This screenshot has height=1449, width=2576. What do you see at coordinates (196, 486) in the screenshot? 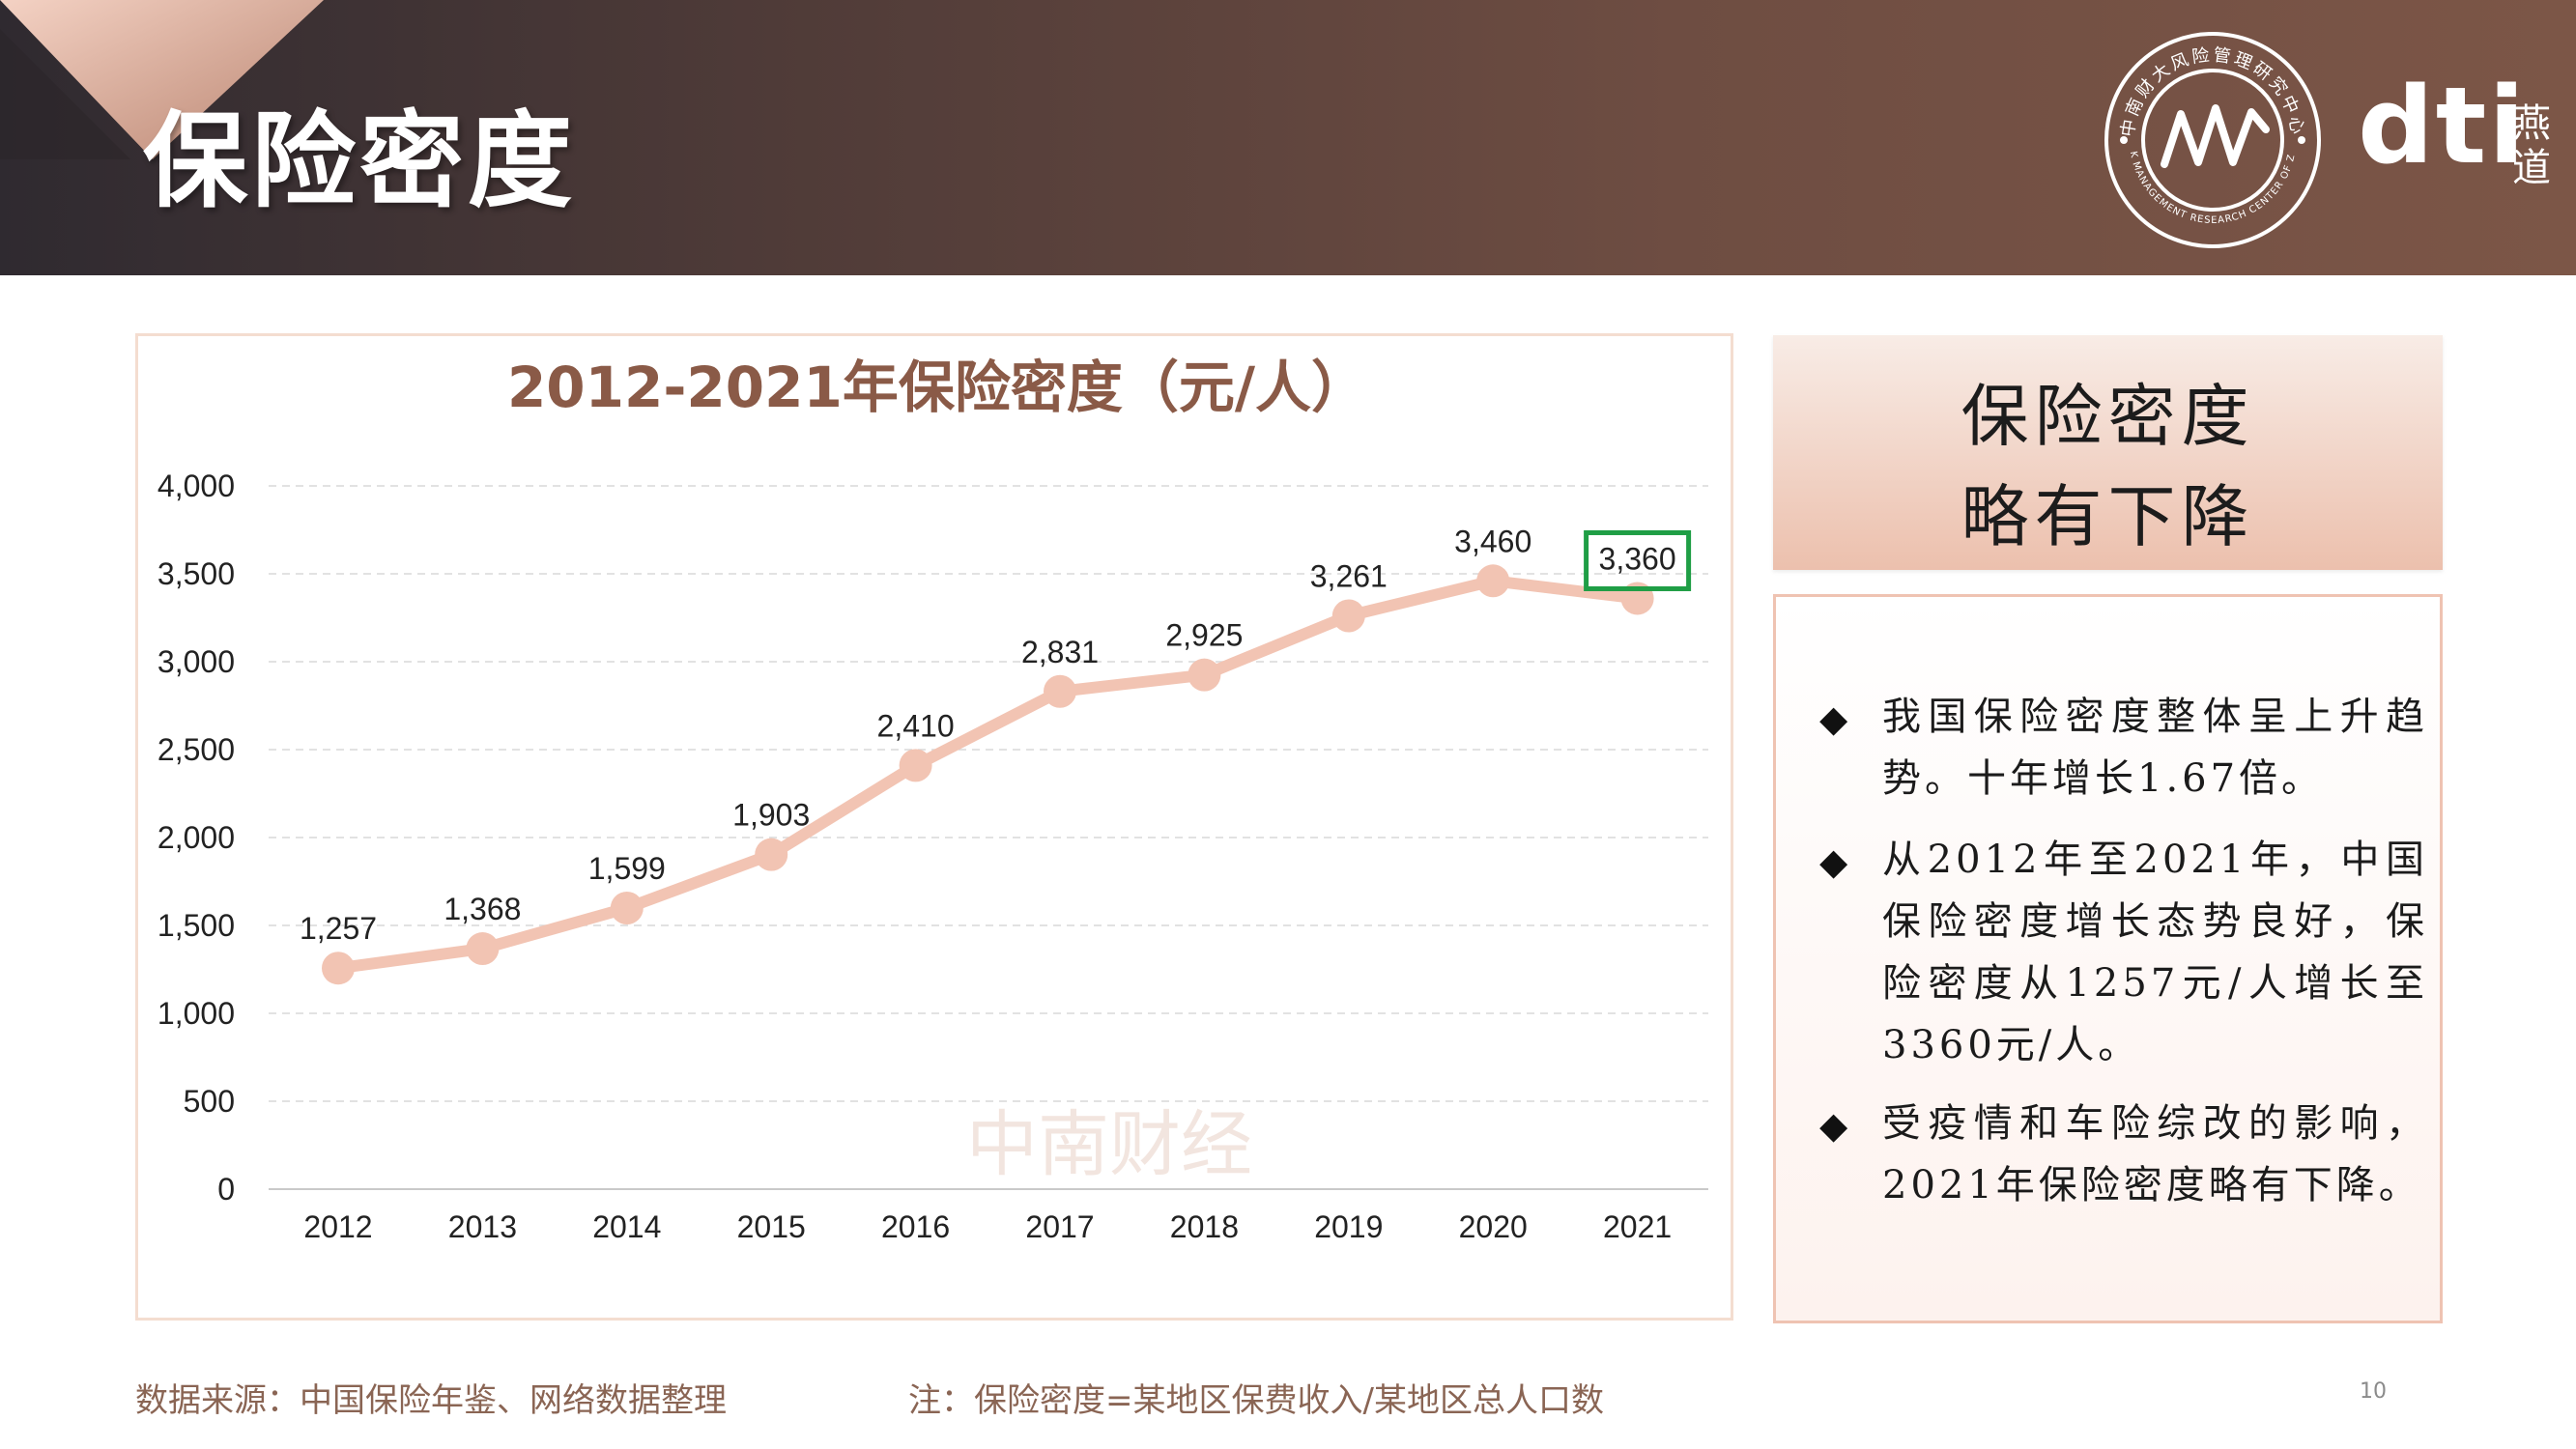
I see `y-tick-label: 4,000` at bounding box center [196, 486].